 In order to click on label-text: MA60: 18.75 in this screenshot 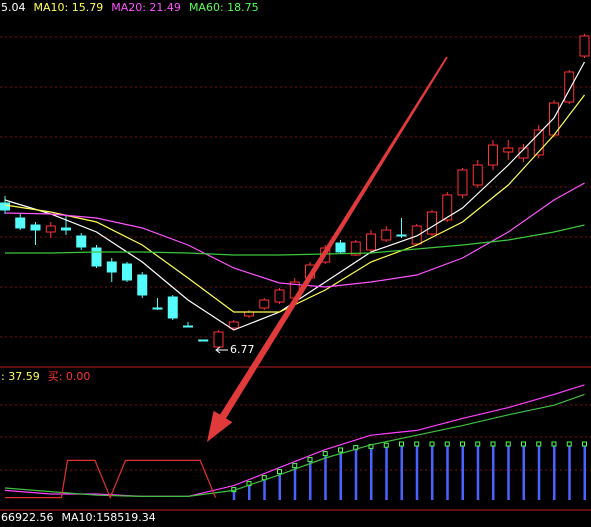, I will do `click(224, 7)`.